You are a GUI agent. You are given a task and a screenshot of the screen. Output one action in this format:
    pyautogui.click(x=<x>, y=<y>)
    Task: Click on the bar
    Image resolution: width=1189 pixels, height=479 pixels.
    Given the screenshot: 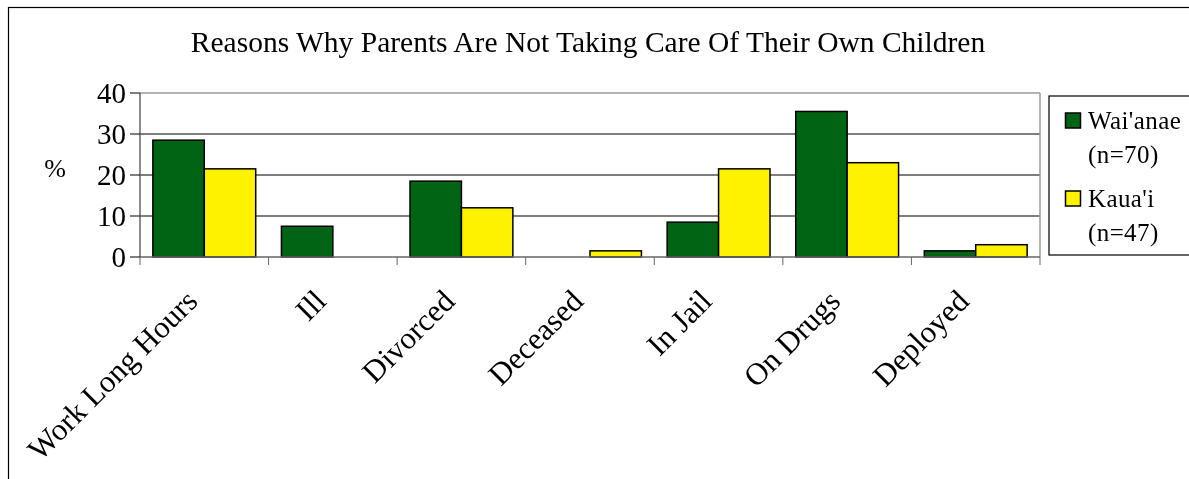 What is the action you would take?
    pyautogui.click(x=307, y=241)
    